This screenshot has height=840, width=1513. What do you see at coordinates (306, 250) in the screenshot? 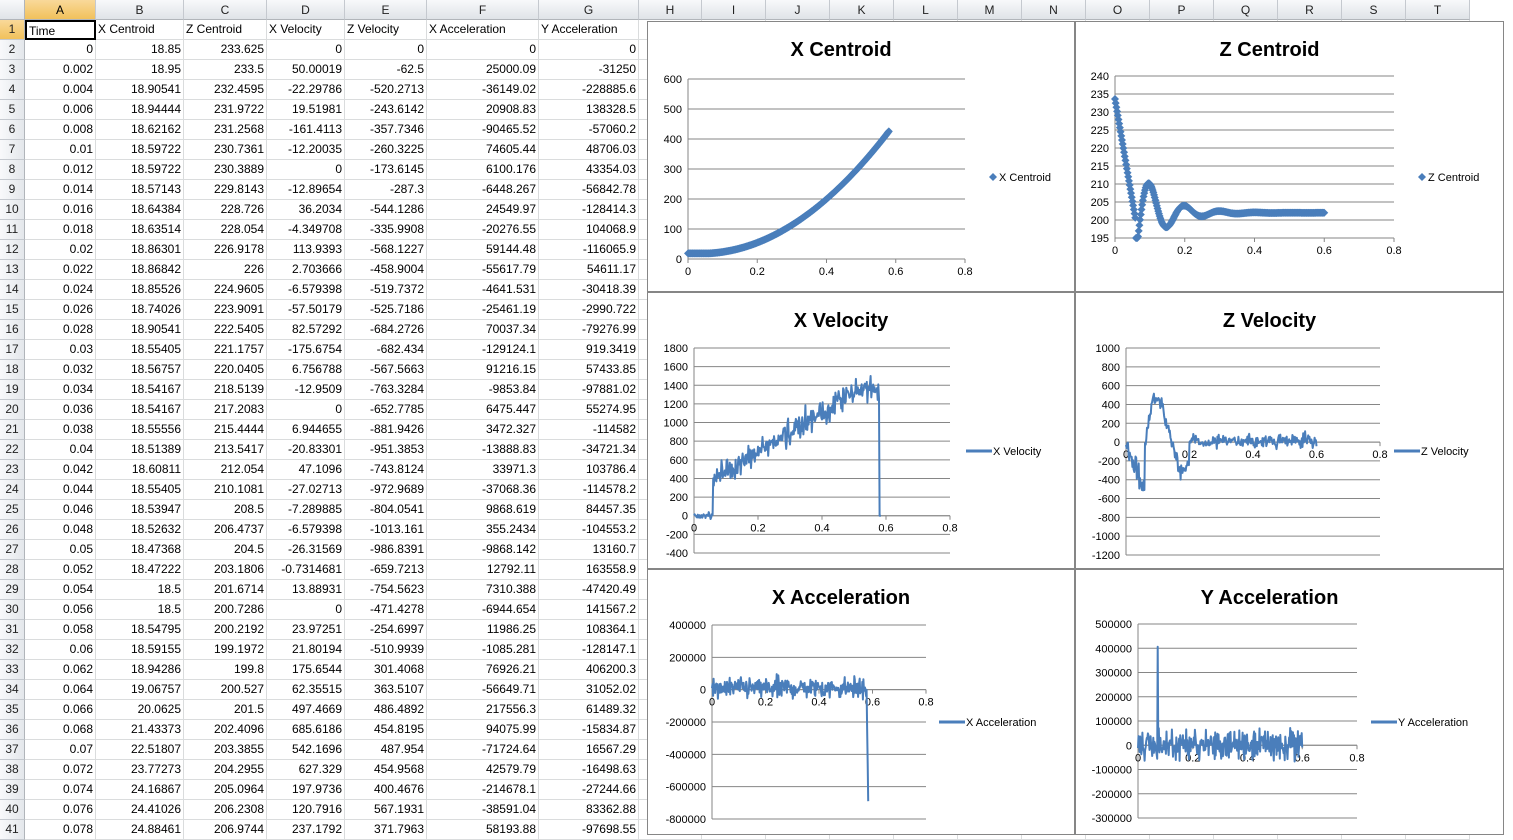
I see `data-cell: 113.9393` at bounding box center [306, 250].